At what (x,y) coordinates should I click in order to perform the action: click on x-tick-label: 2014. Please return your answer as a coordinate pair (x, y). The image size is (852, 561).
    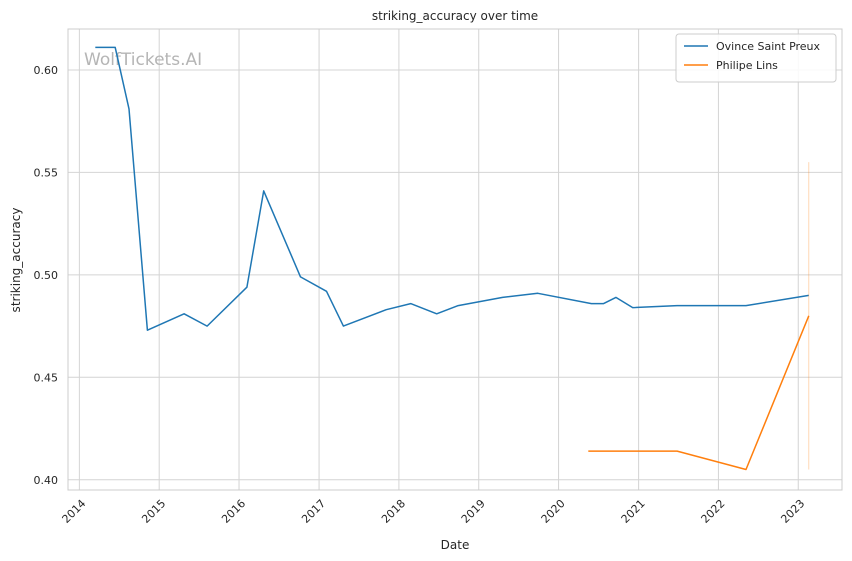
    Looking at the image, I should click on (74, 511).